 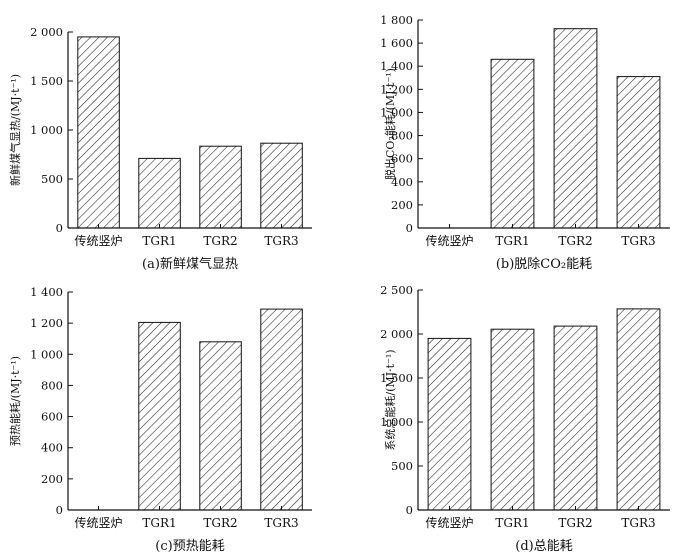 I want to click on y-axis-title: 系统总能耗/(MJ·t⁻¹), so click(x=390, y=399).